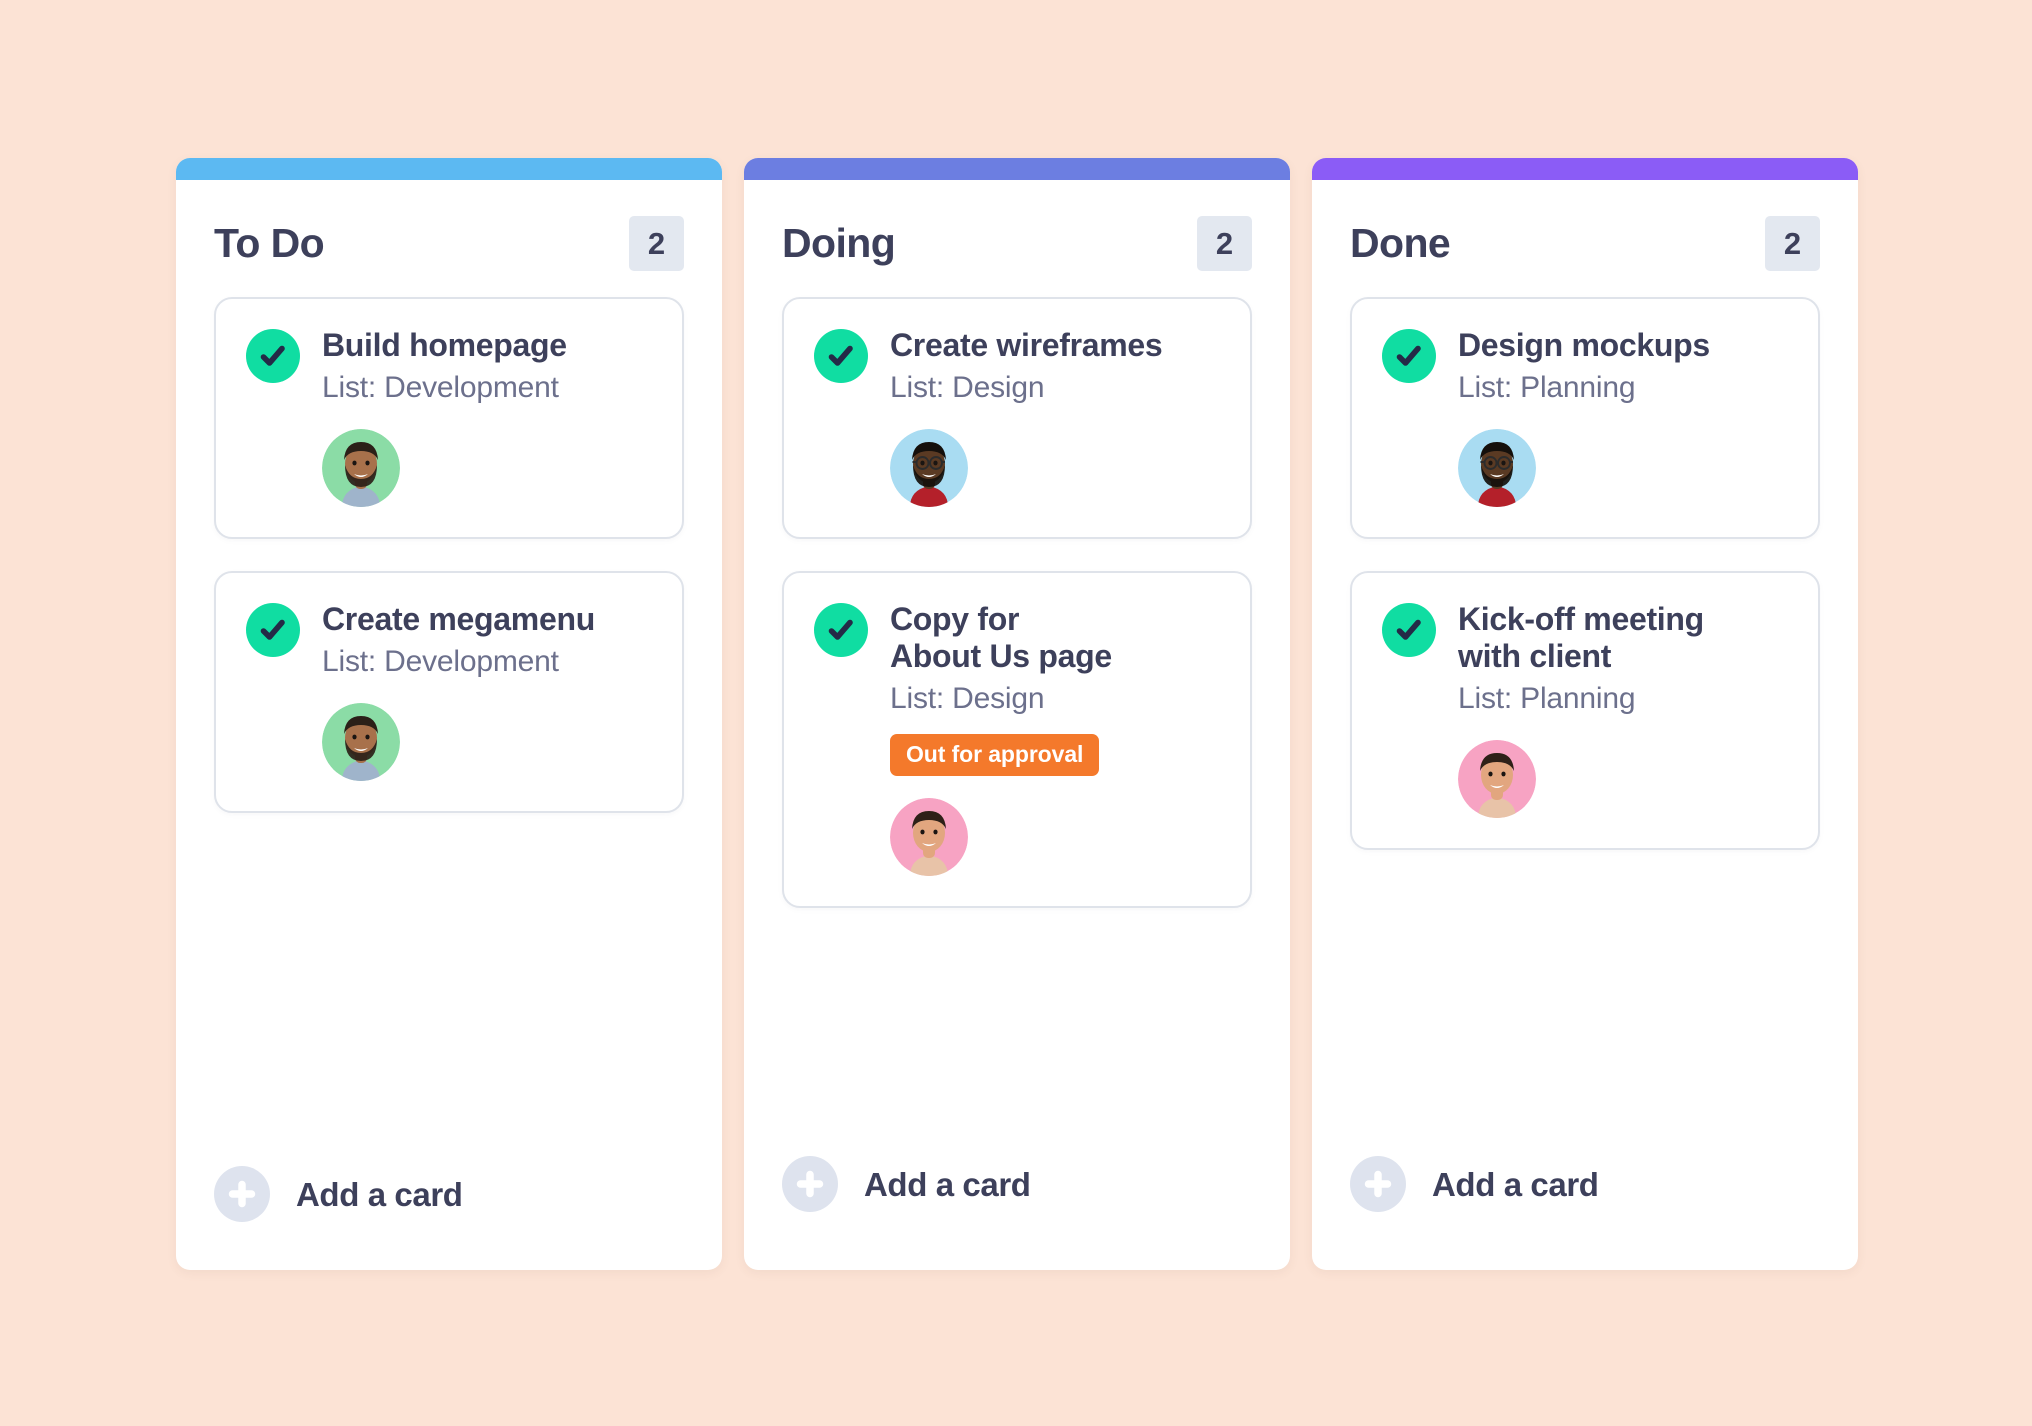 This screenshot has height=1426, width=2032. I want to click on card-status-badge: Out for approval, so click(995, 755).